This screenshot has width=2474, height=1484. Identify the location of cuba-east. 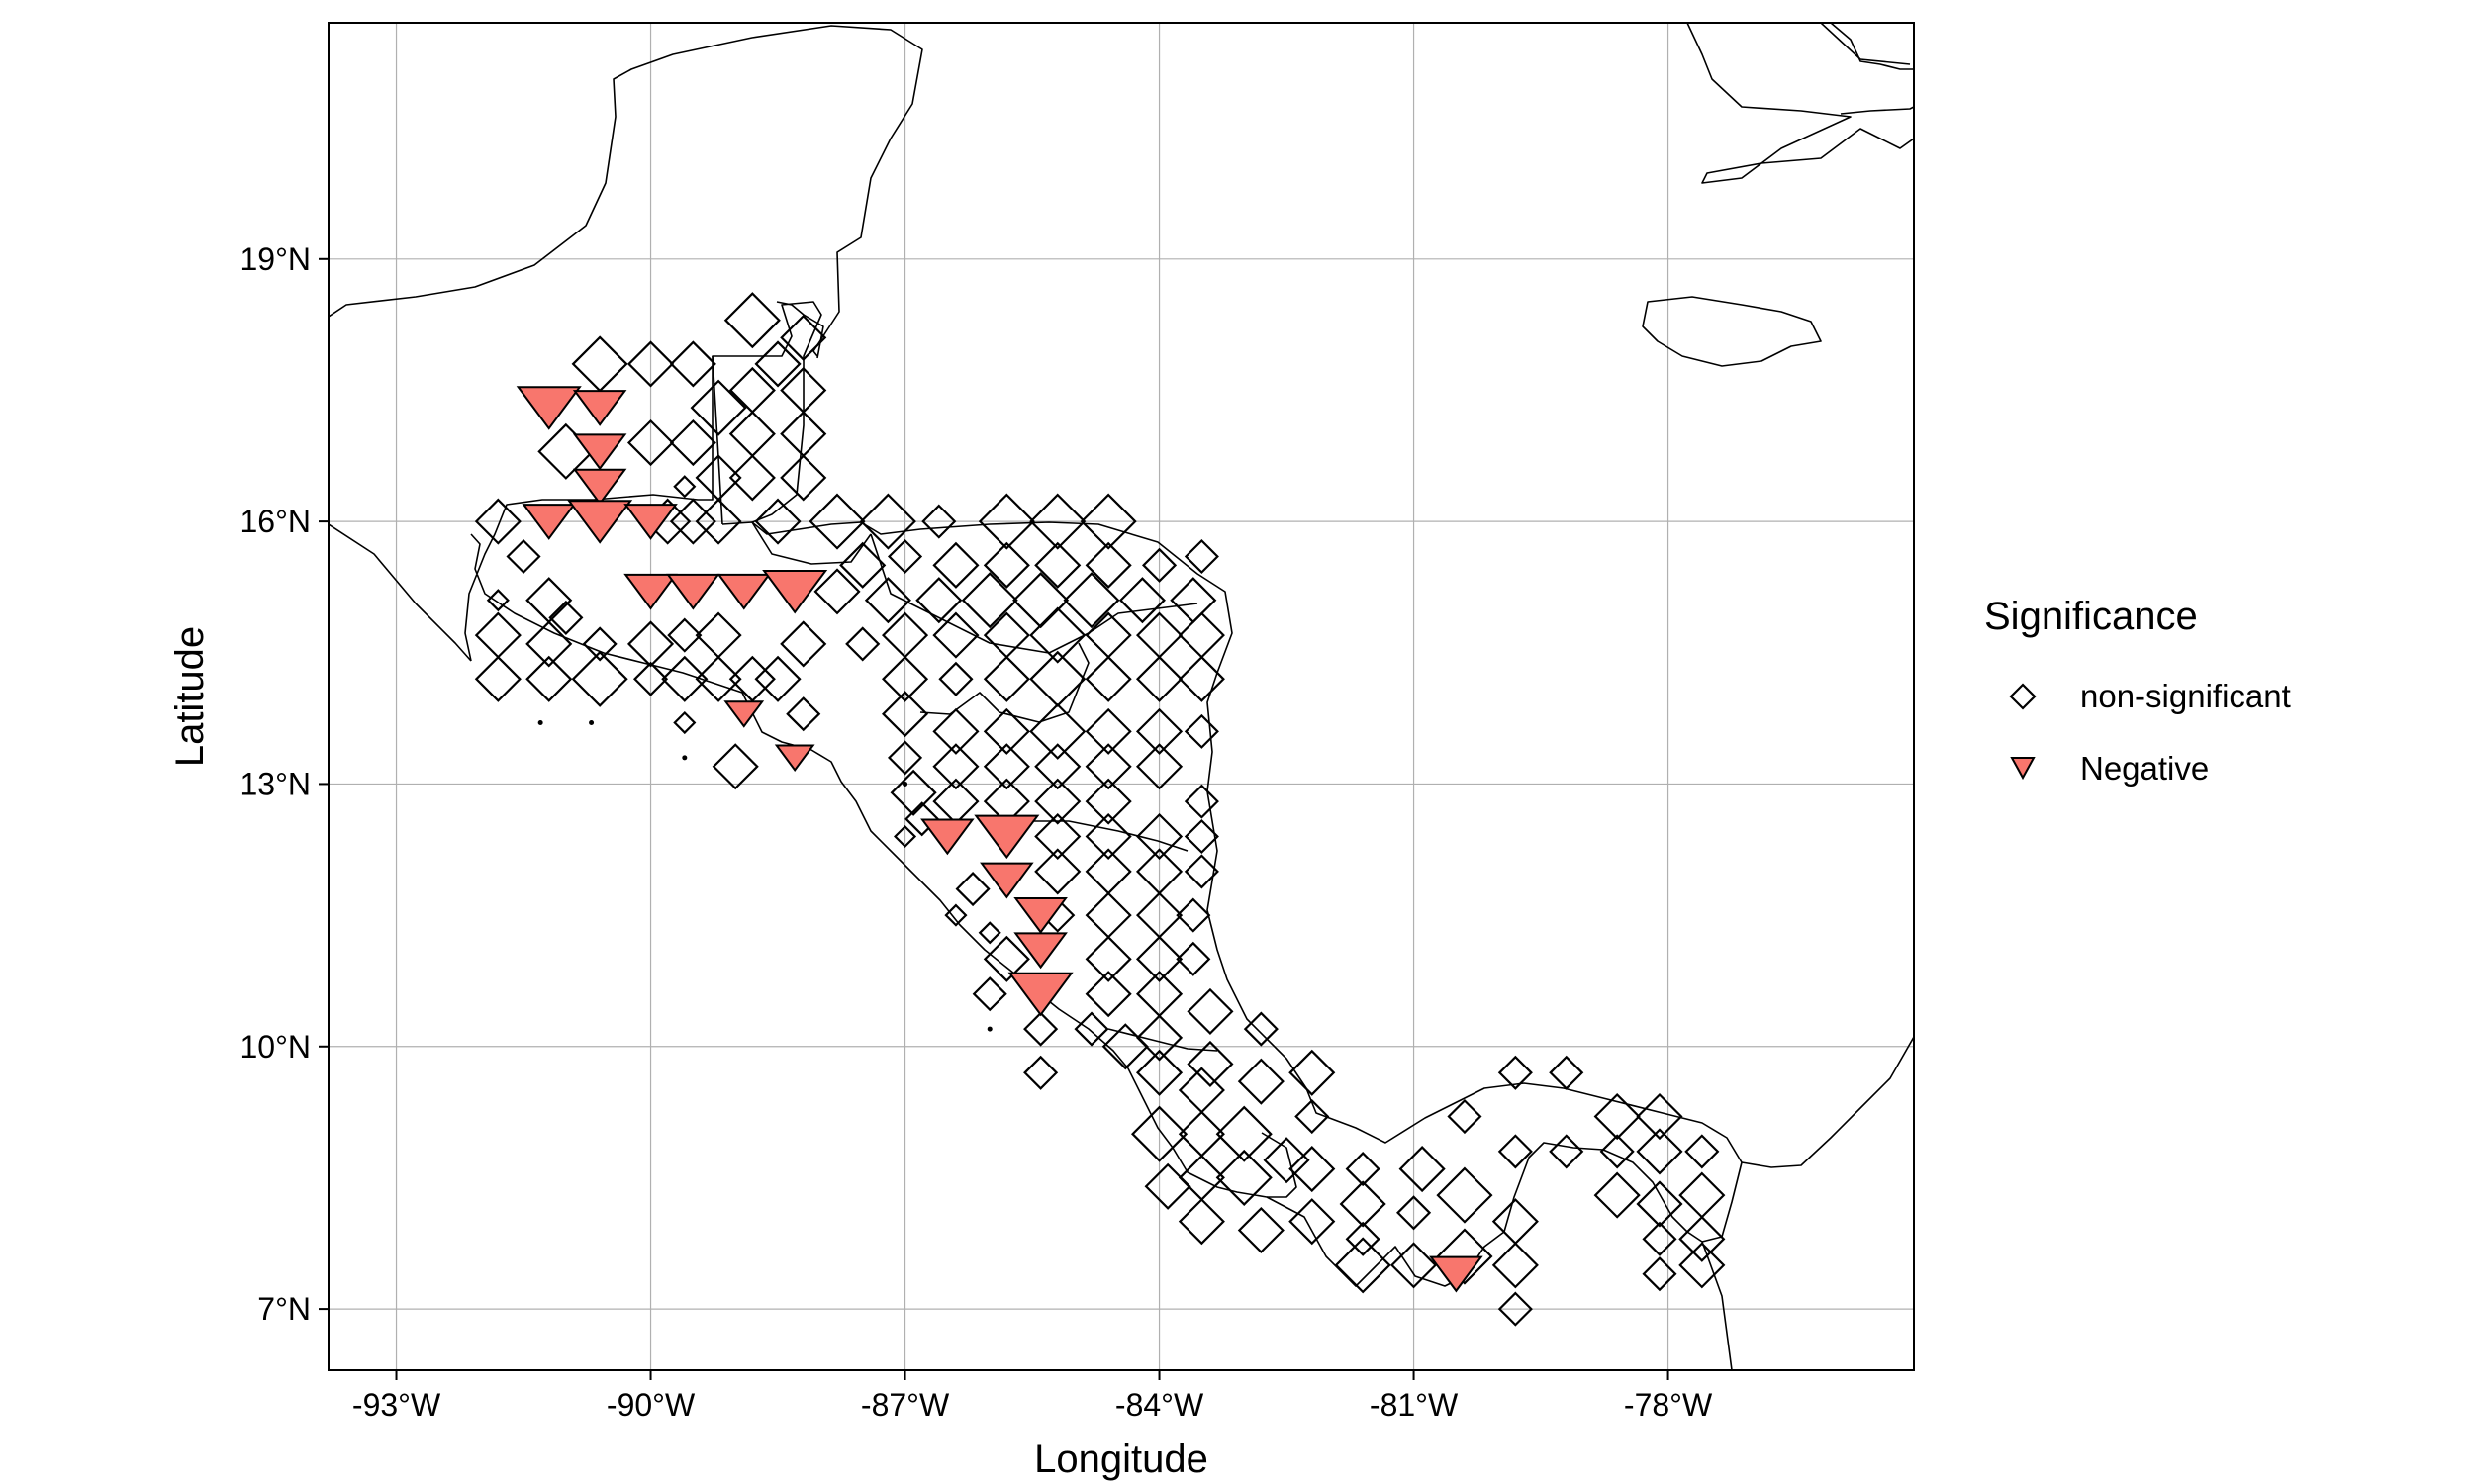
(1872, 46).